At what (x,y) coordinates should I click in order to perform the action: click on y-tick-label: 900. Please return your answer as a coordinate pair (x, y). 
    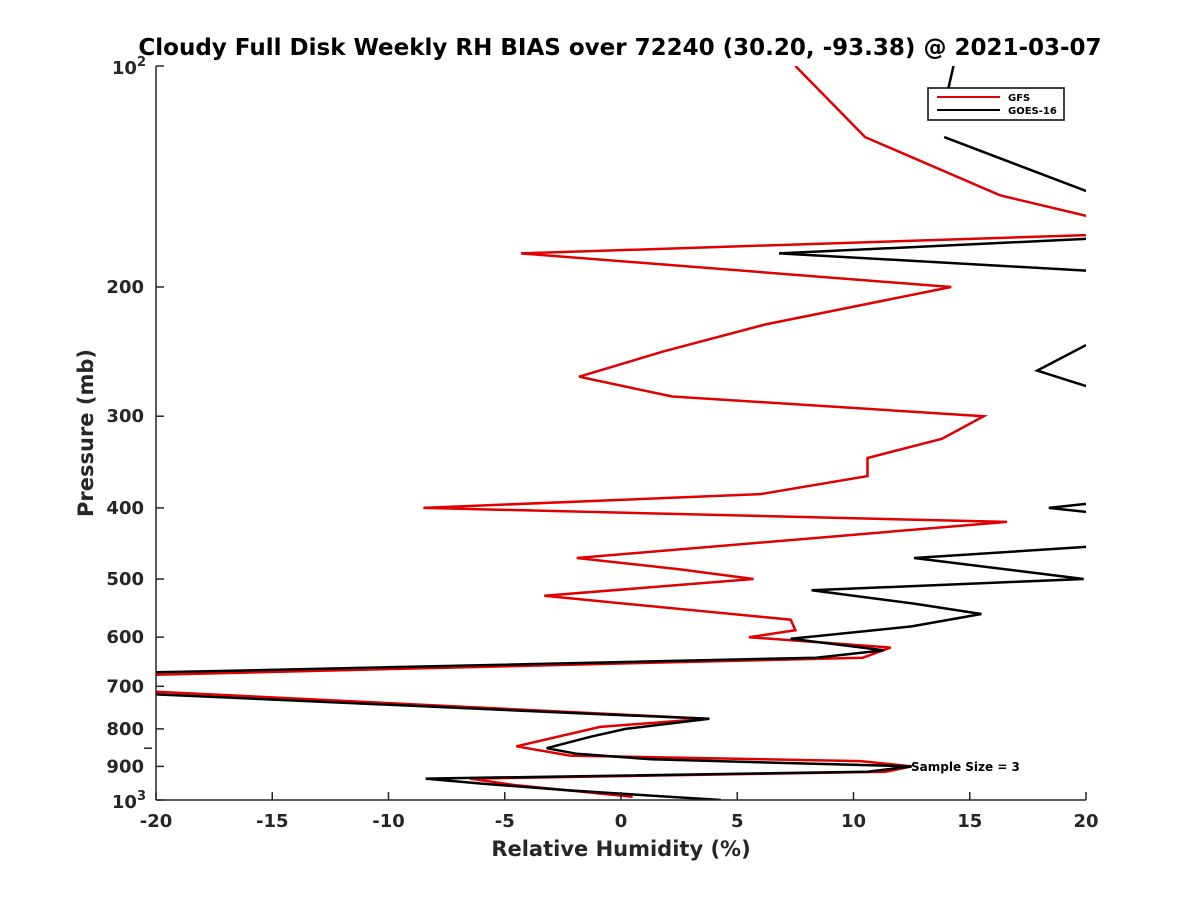
    Looking at the image, I should click on (125, 766).